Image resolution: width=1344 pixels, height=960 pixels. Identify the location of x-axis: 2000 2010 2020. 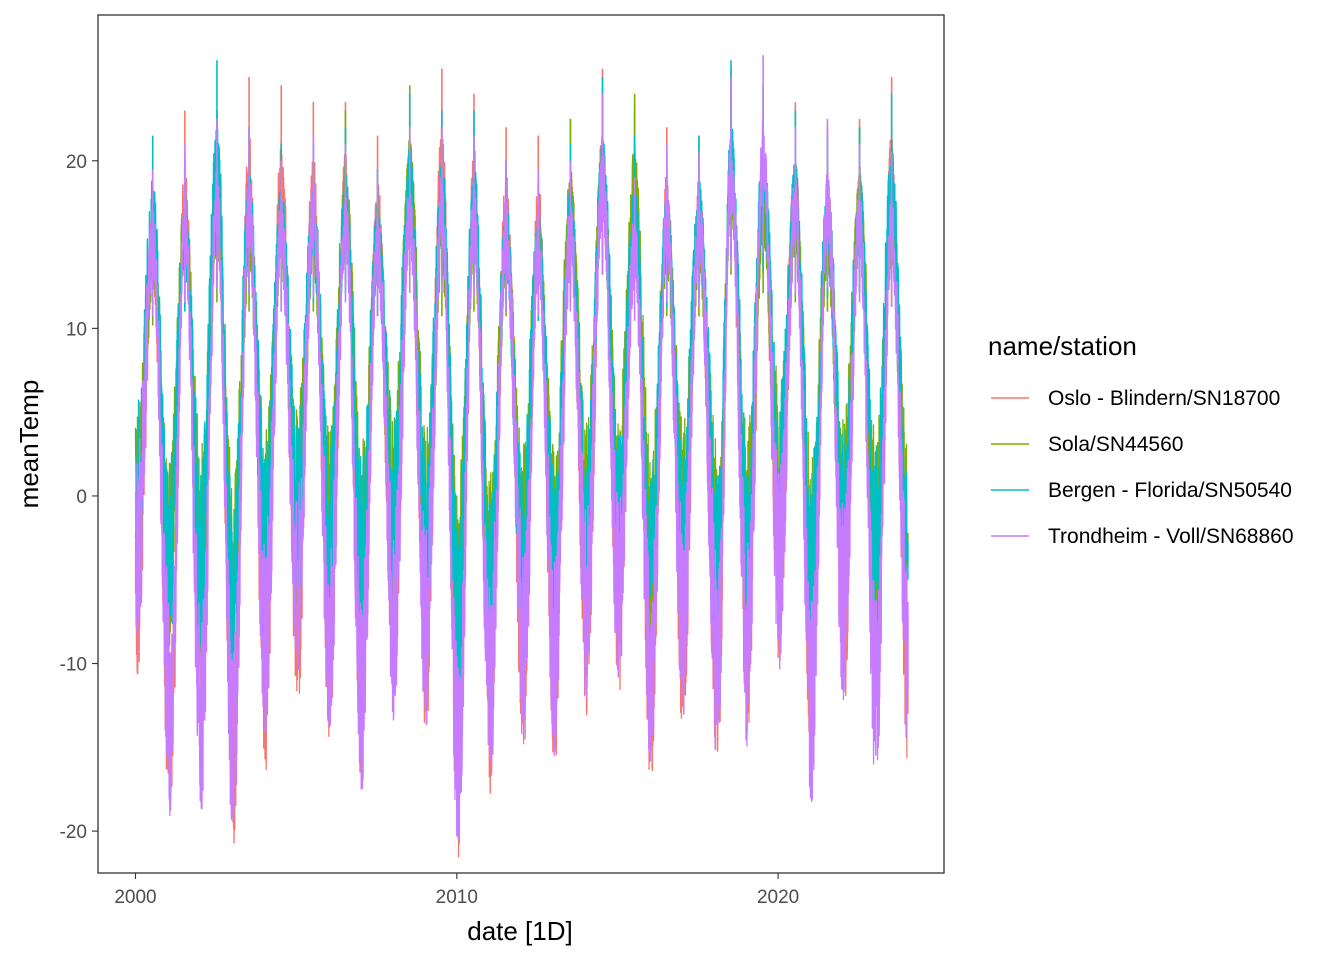
(456, 890).